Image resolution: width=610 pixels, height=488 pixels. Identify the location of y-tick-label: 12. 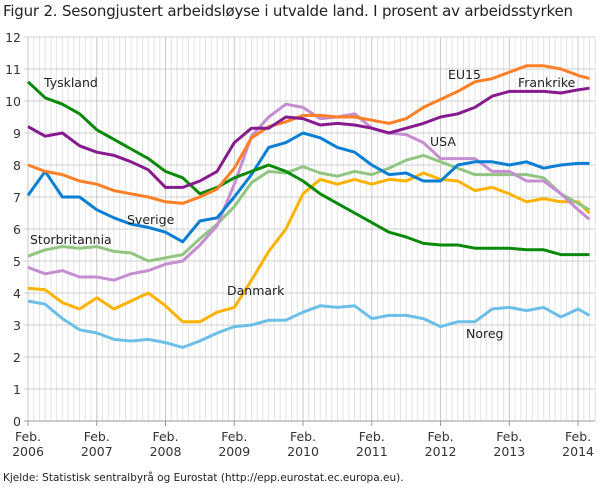
(13, 37).